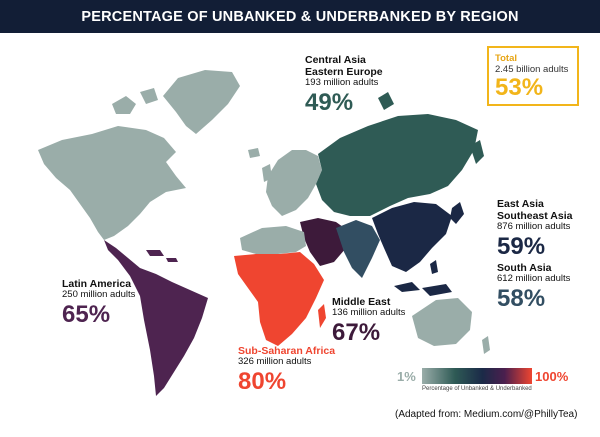  Describe the element at coordinates (412, 237) in the screenshot. I see `east-asia-southeast-asia-region` at that location.